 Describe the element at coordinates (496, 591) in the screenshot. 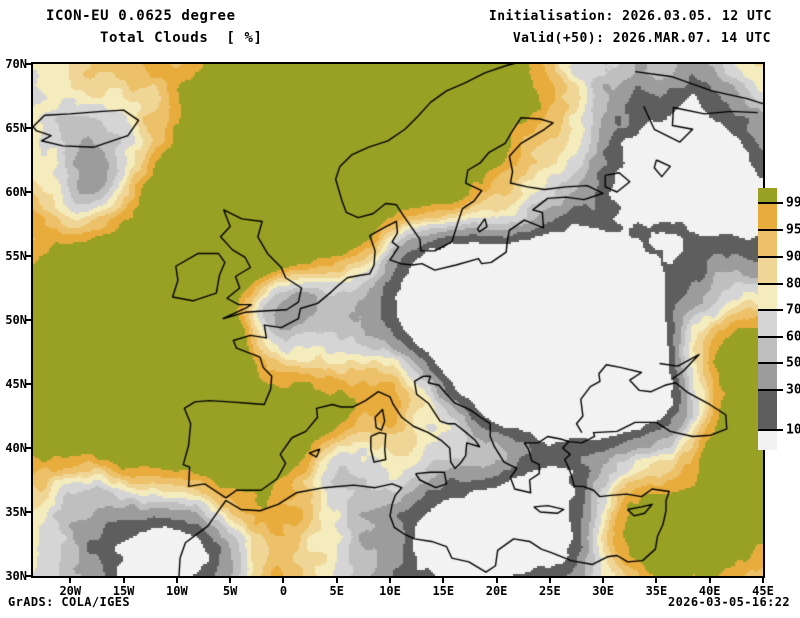

I see `lon-label: 20E` at that location.